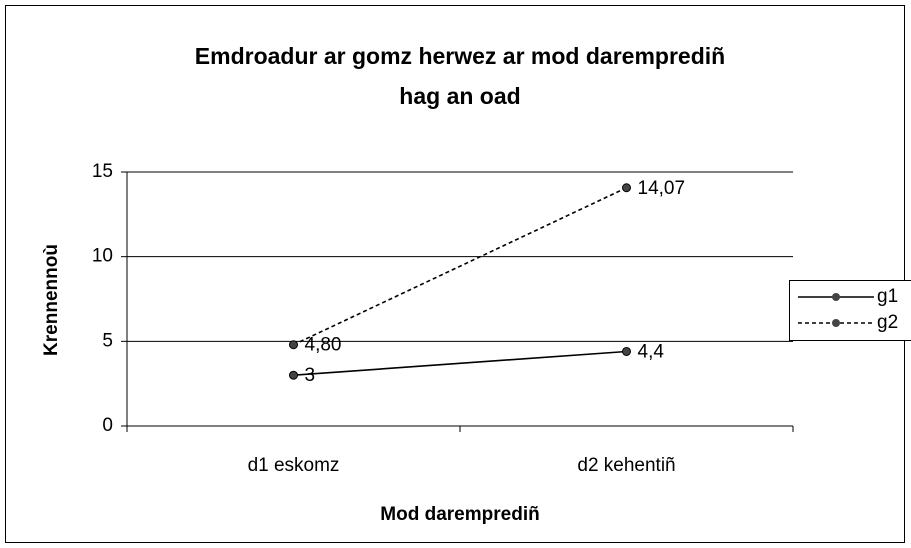 The width and height of the screenshot is (911, 548). Describe the element at coordinates (459, 96) in the screenshot. I see `chart-title: hag an oad` at that location.